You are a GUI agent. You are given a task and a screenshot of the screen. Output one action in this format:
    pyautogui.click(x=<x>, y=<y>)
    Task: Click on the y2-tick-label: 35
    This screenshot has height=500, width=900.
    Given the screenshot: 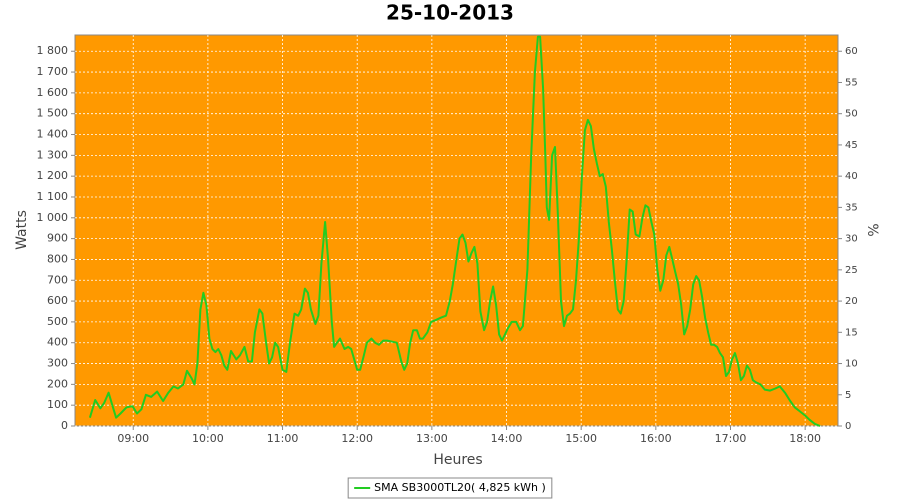 What is the action you would take?
    pyautogui.click(x=851, y=207)
    